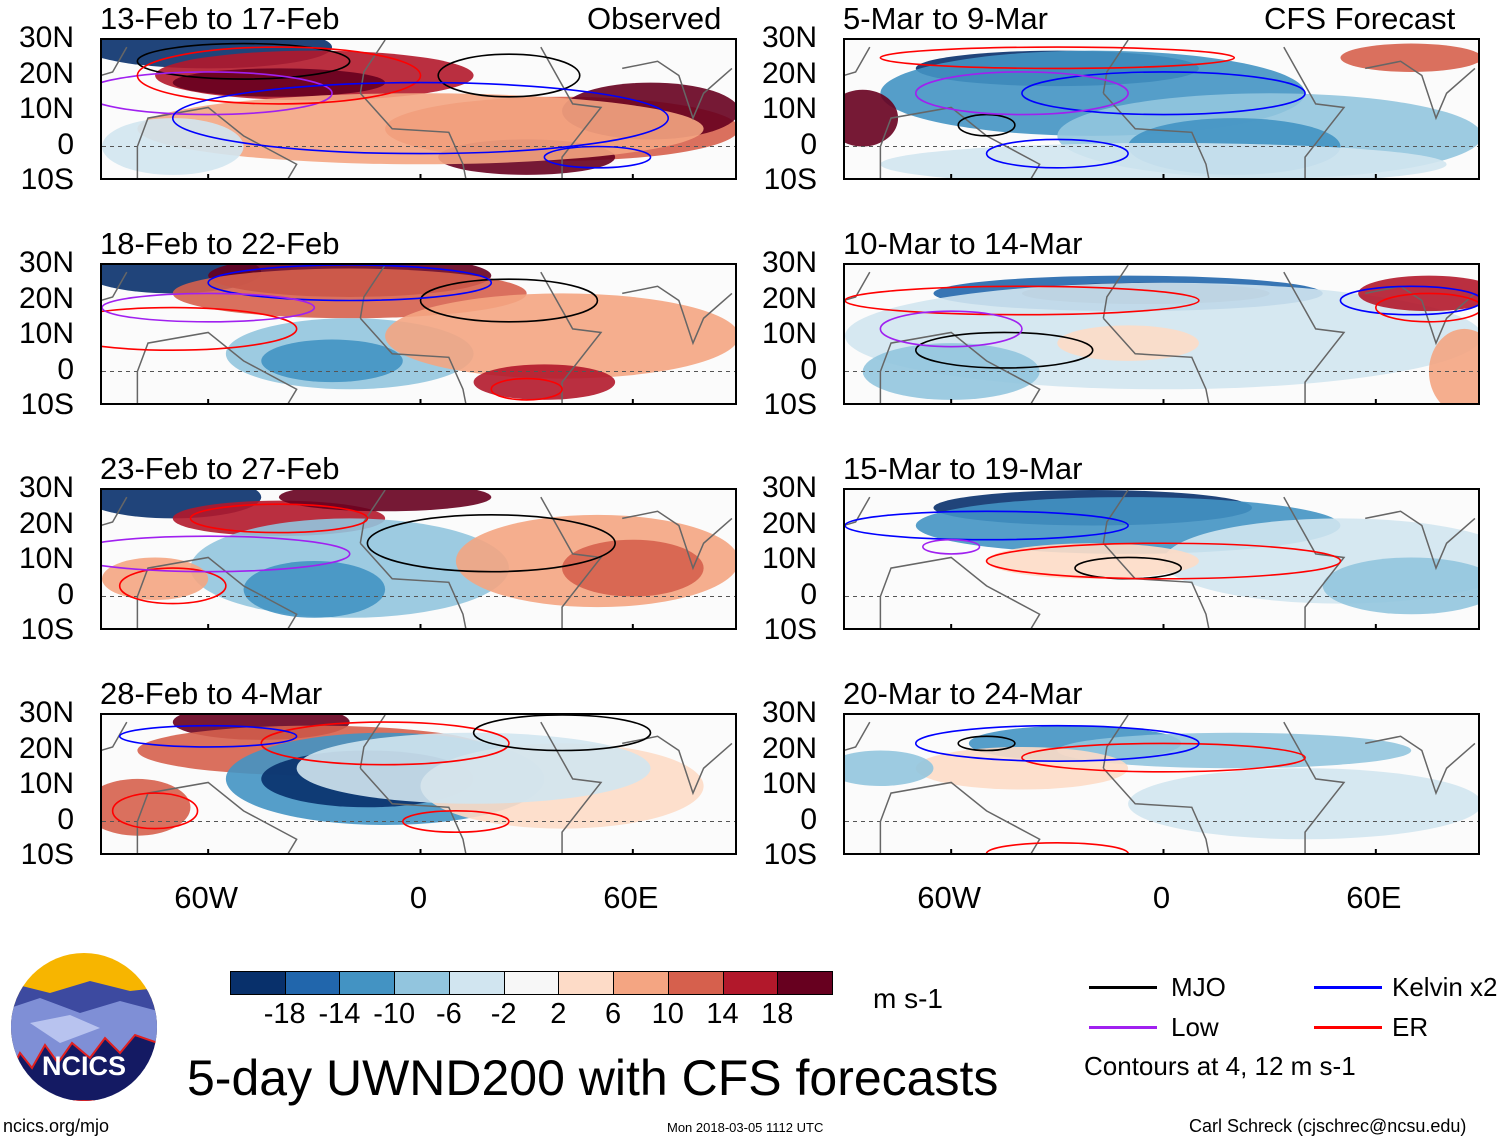  What do you see at coordinates (667, 1014) in the screenshot?
I see `colorbar-tick-label: 10` at bounding box center [667, 1014].